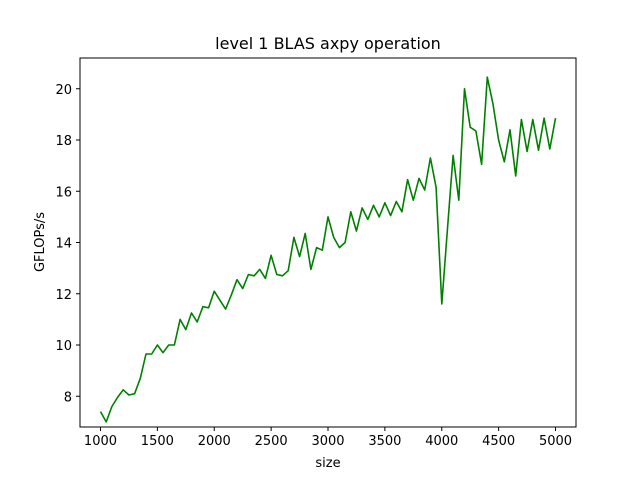 This screenshot has width=640, height=480. What do you see at coordinates (328, 43) in the screenshot?
I see `chart-title: level 1 BLAS axpy operation` at bounding box center [328, 43].